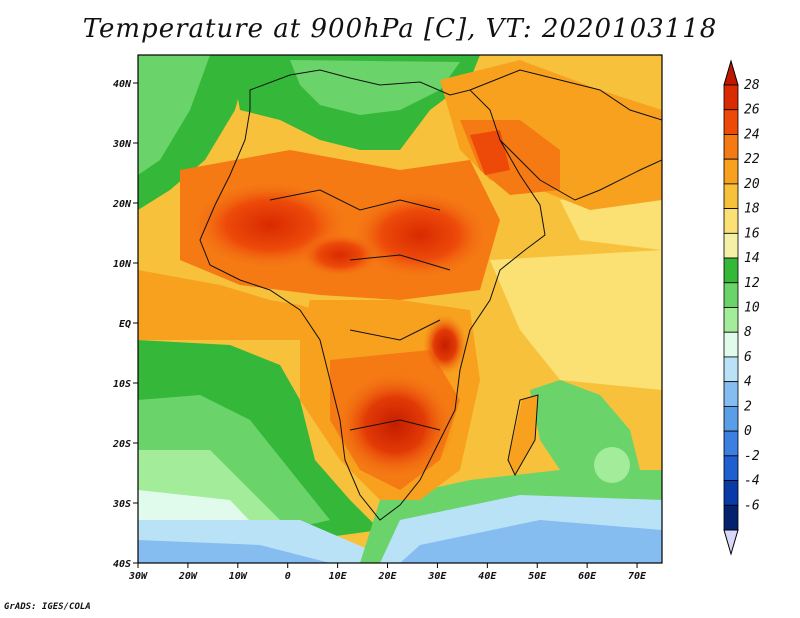  Describe the element at coordinates (122, 384) in the screenshot. I see `lat-label-5: 10S` at that location.